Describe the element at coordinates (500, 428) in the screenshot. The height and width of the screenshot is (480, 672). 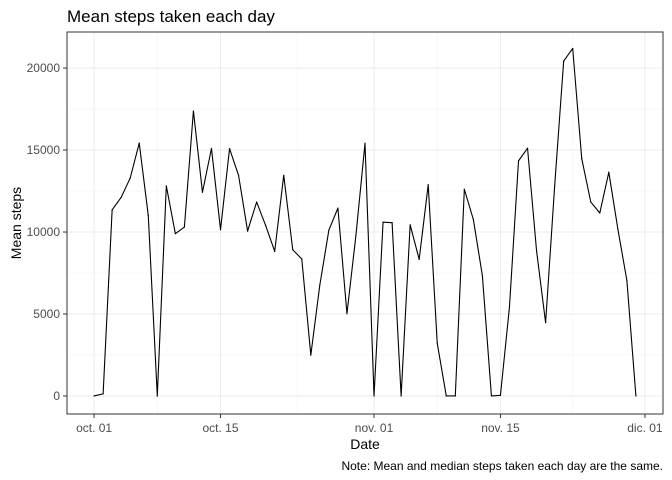
I see `x-tick-label: nov. 15` at that location.